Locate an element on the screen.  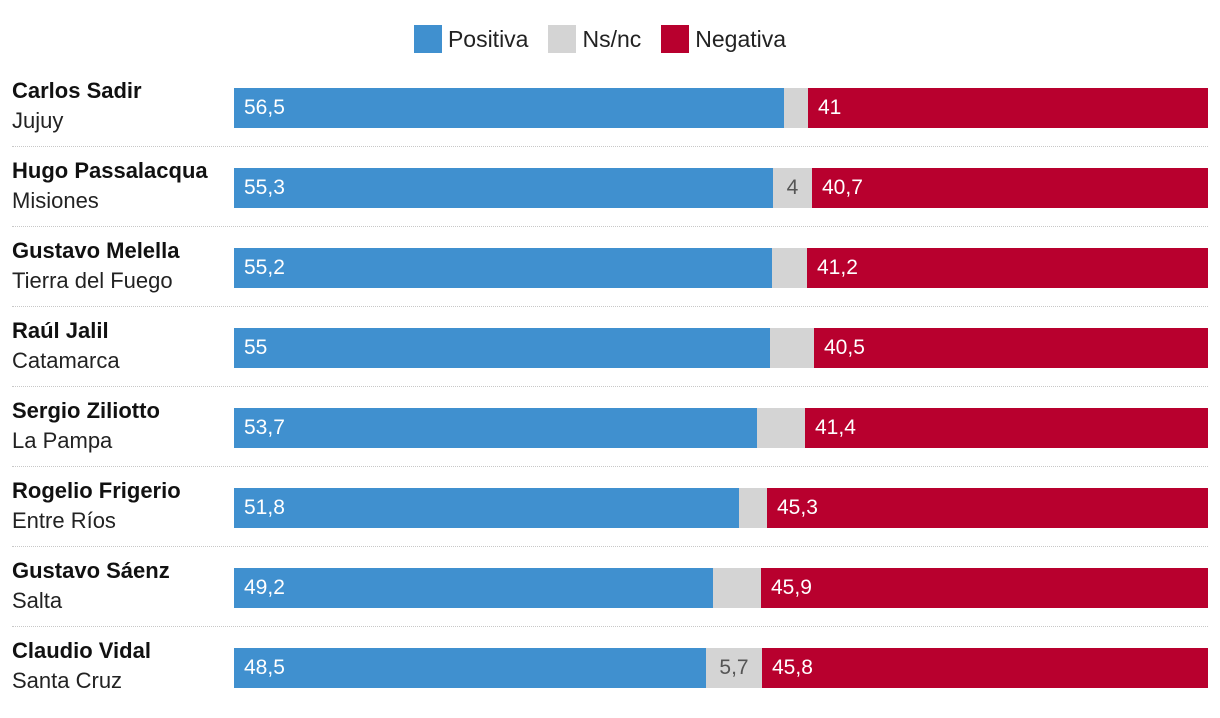
stacked-bar: 53,7 41,4 is located at coordinates (721, 428).